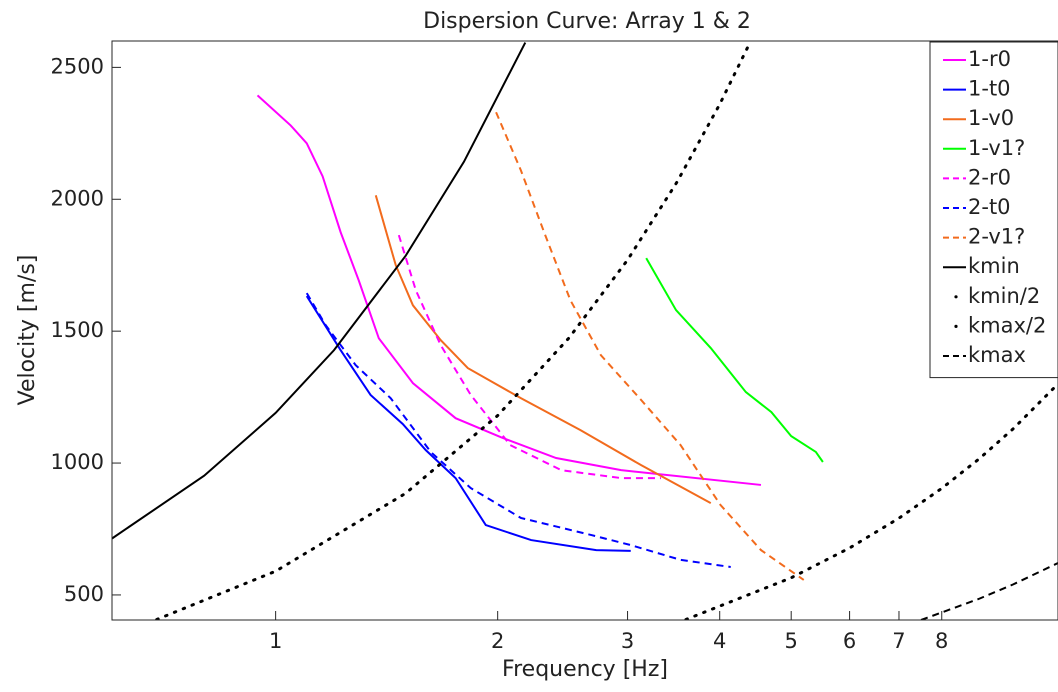 Image resolution: width=1058 pixels, height=692 pixels. I want to click on x-tick-label: 5, so click(791, 641).